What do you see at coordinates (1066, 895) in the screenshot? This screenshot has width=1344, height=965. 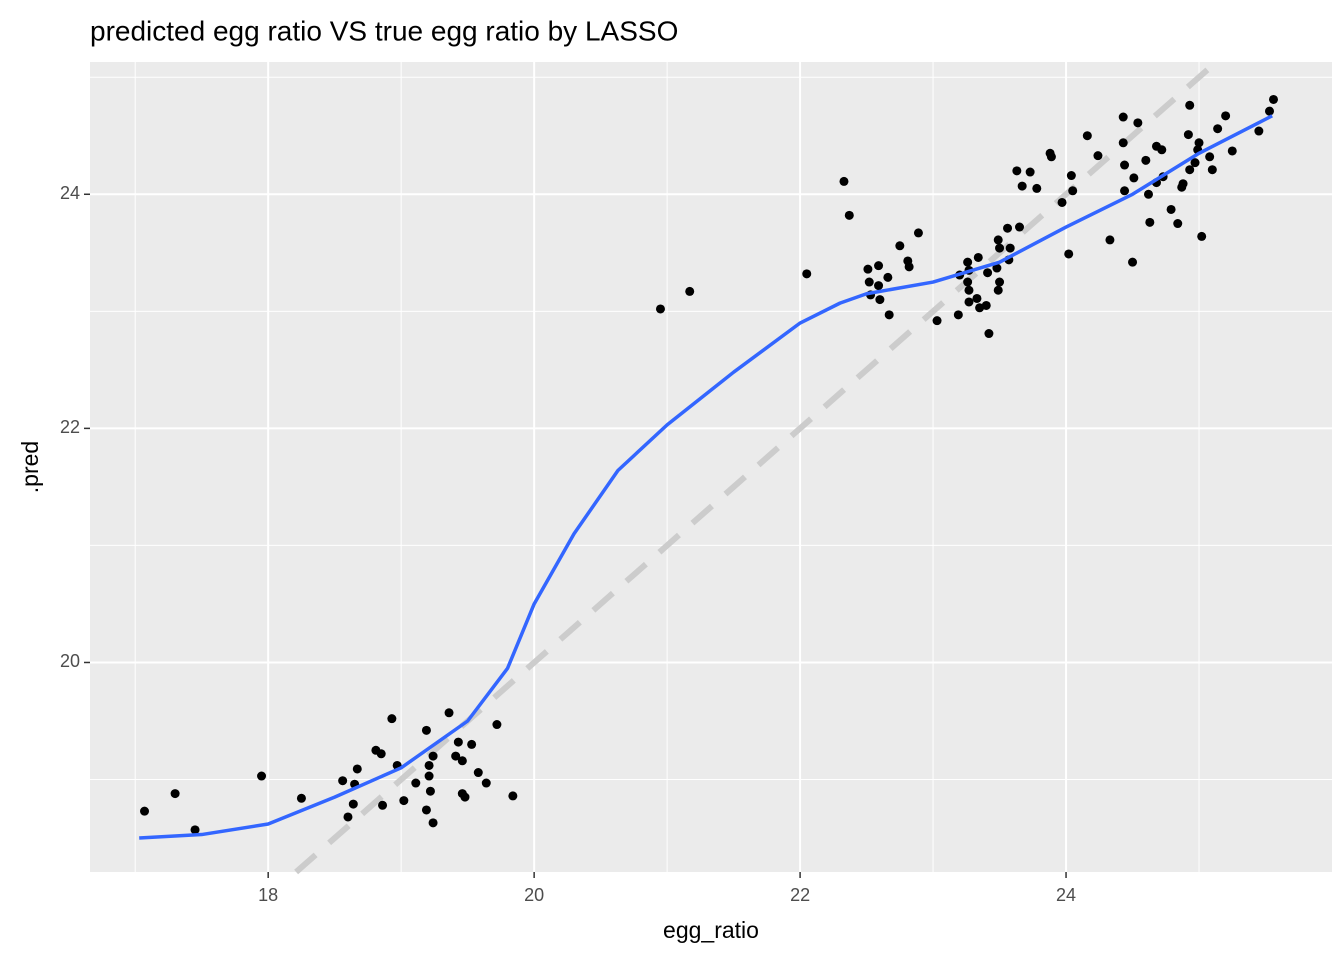 I see `x-tick-label: 24` at bounding box center [1066, 895].